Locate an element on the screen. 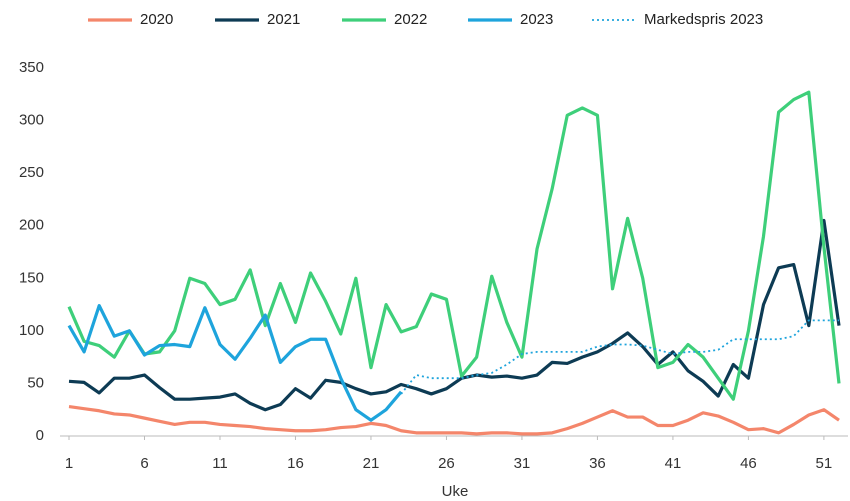 This screenshot has width=850, height=501. y-tick-label: 250 is located at coordinates (31, 172).